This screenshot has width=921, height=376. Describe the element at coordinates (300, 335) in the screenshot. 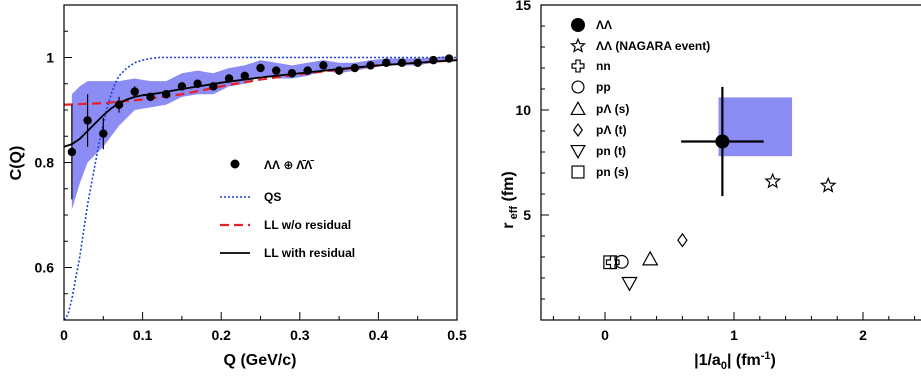

I see `x-tick-label: 0.3` at that location.